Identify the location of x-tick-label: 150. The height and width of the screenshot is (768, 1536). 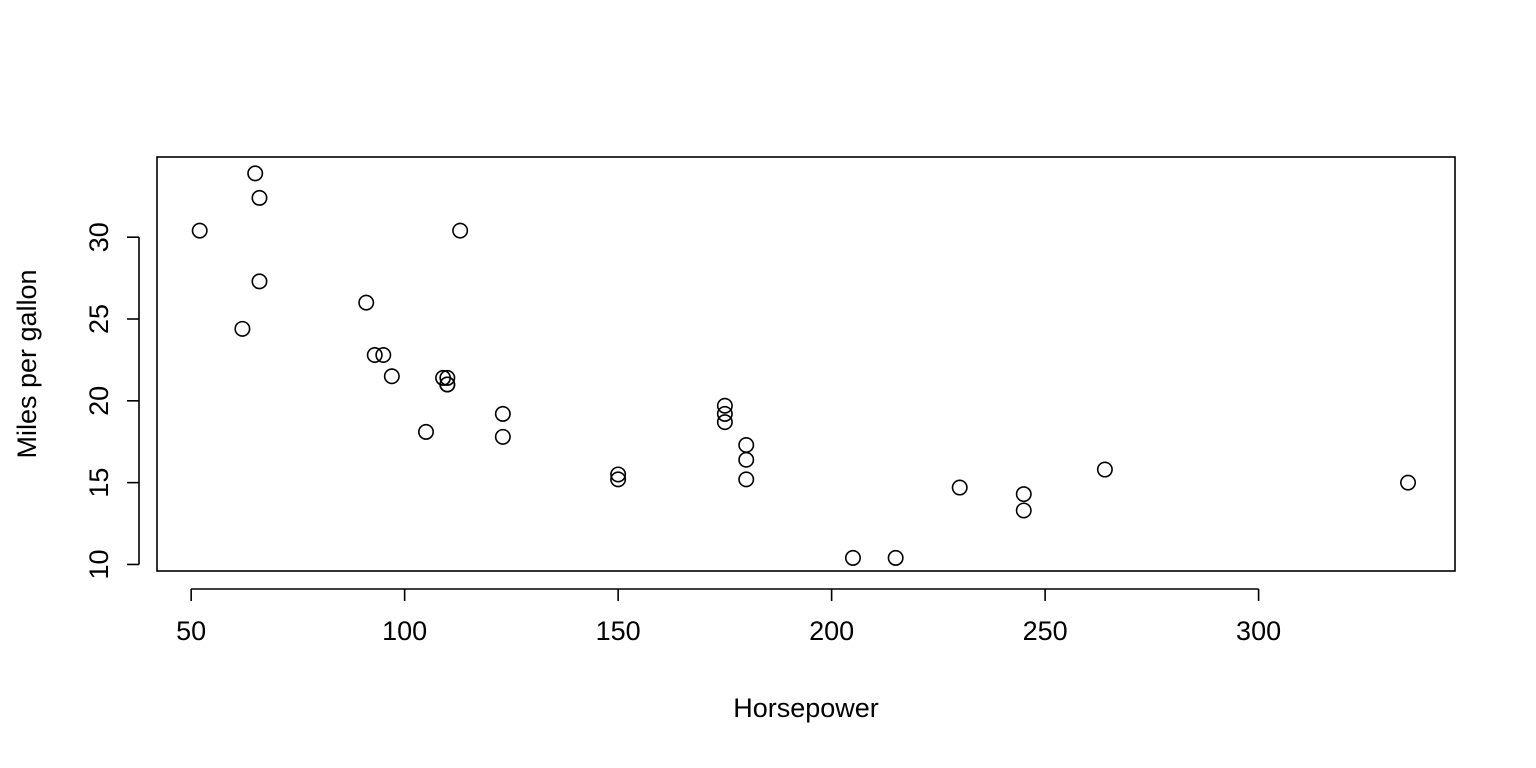
(618, 631).